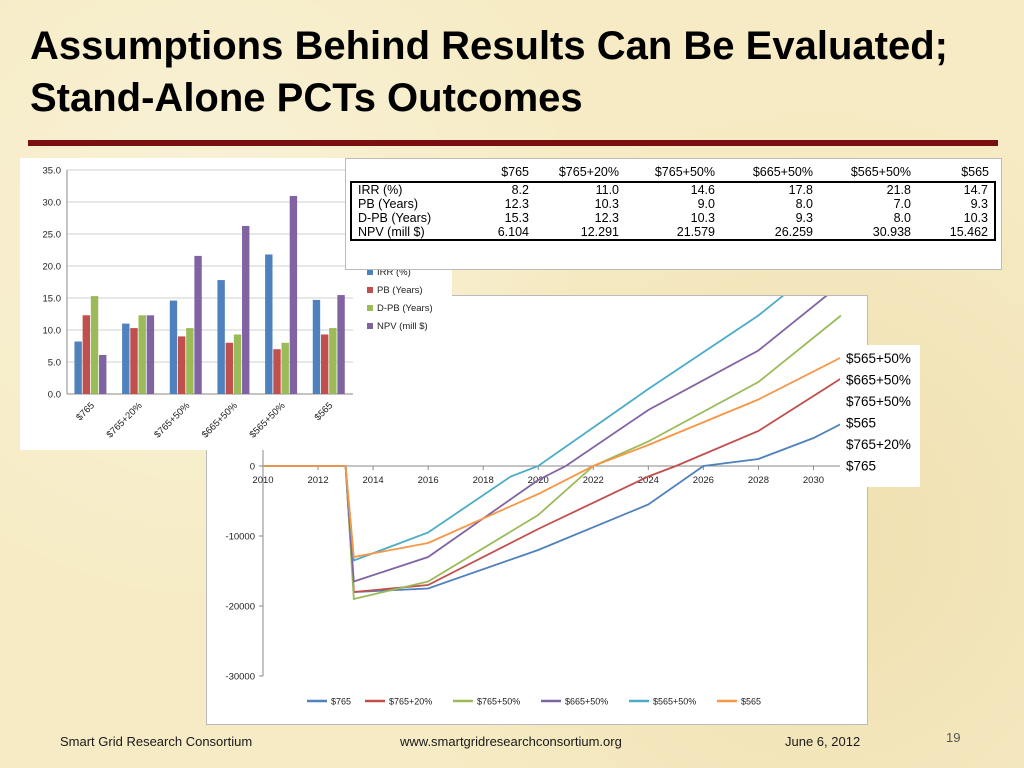  Describe the element at coordinates (498, 702) in the screenshot. I see `line-legend-label: $765+50%` at that location.